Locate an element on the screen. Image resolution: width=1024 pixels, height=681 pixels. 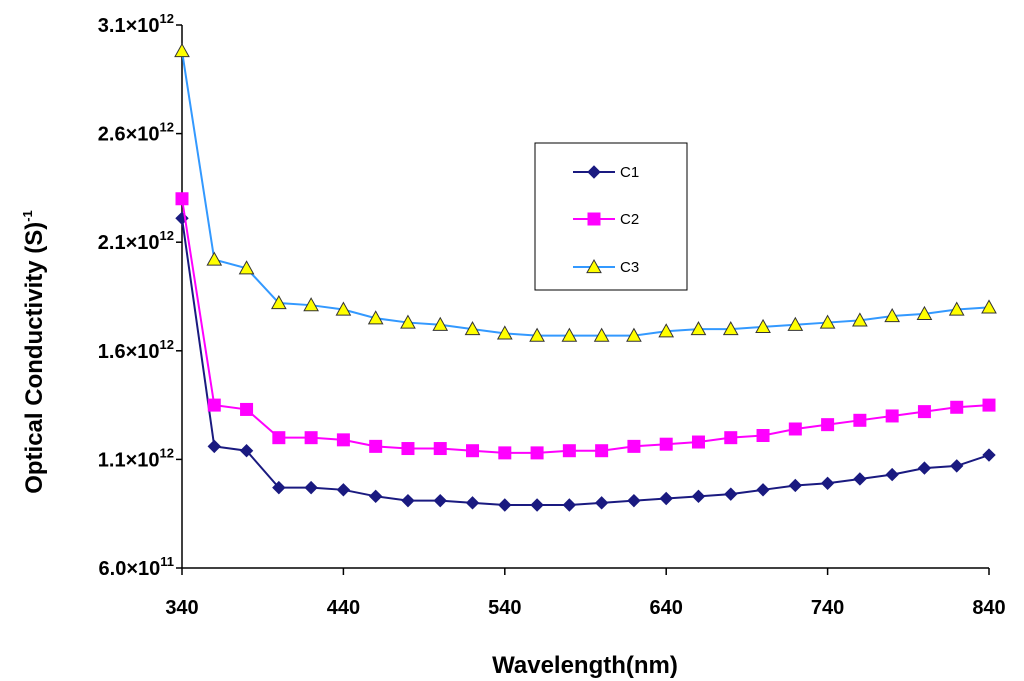
legend-label-c2: C2 is located at coordinates (629, 219).